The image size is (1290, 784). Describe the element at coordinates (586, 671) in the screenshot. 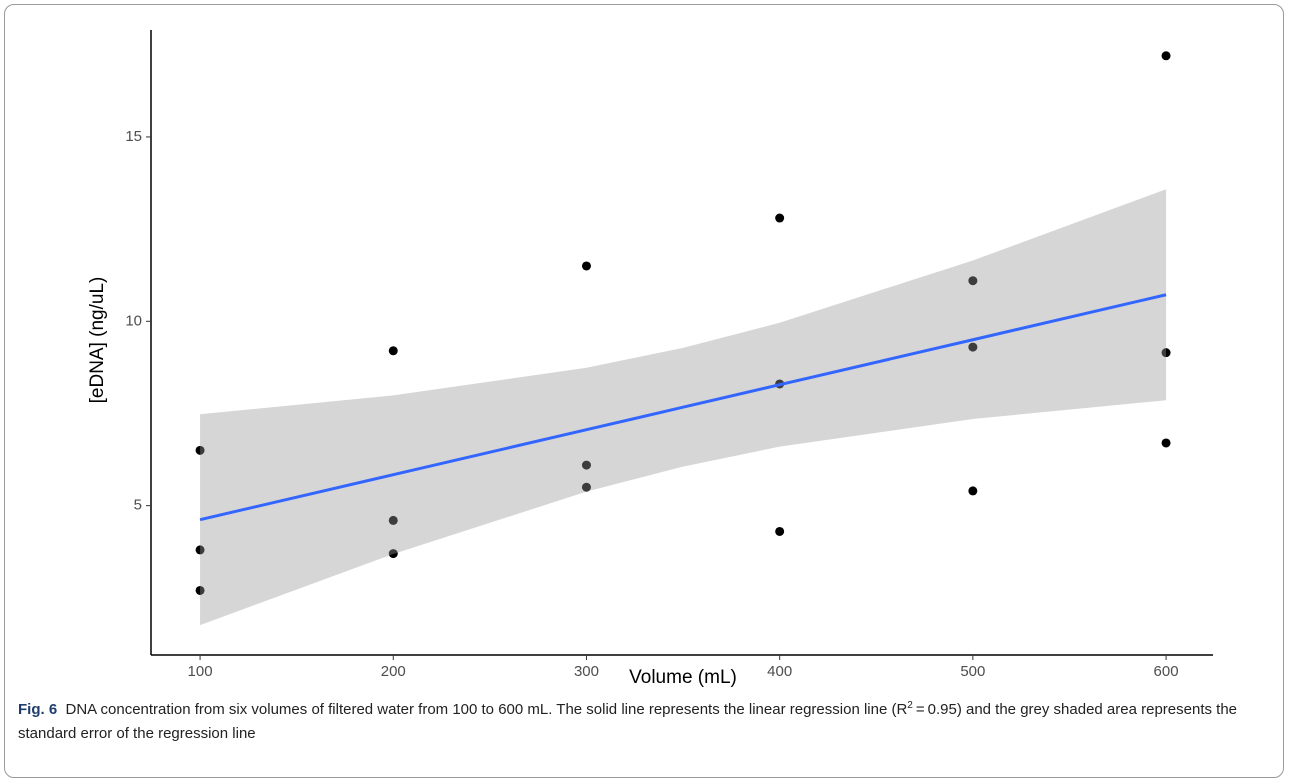

I see `x-tick-label: 300` at that location.